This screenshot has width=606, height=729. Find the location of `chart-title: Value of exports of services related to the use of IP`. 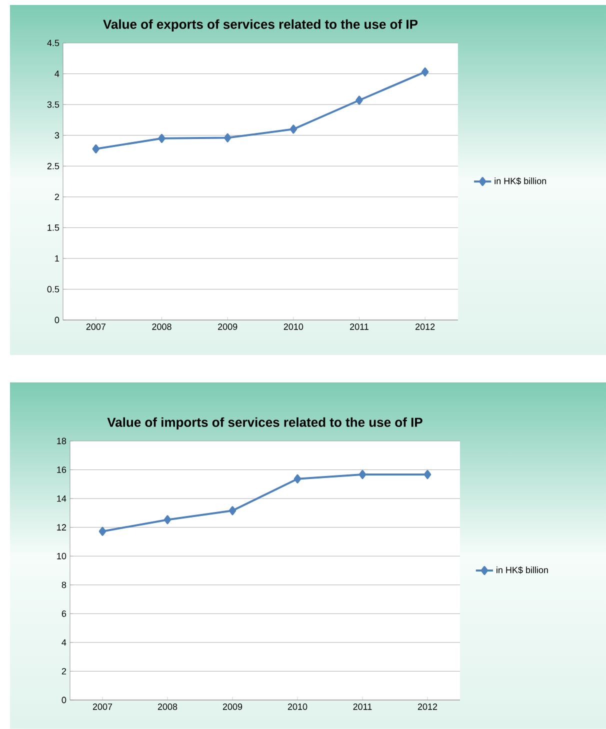

chart-title: Value of exports of services related to the use of IP is located at coordinates (260, 25).